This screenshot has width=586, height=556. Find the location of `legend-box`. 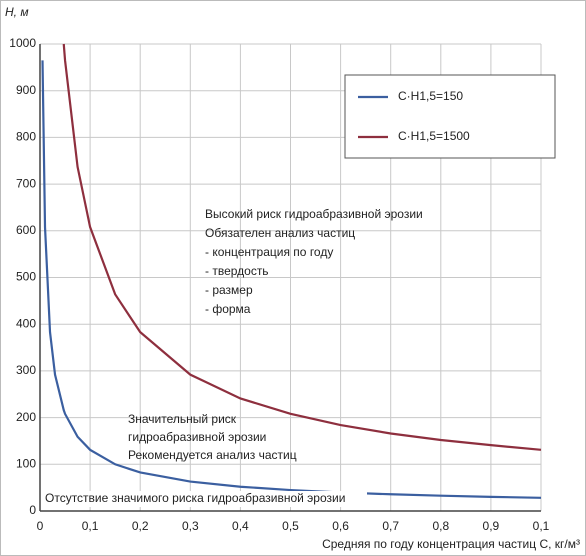

legend-box is located at coordinates (450, 116).